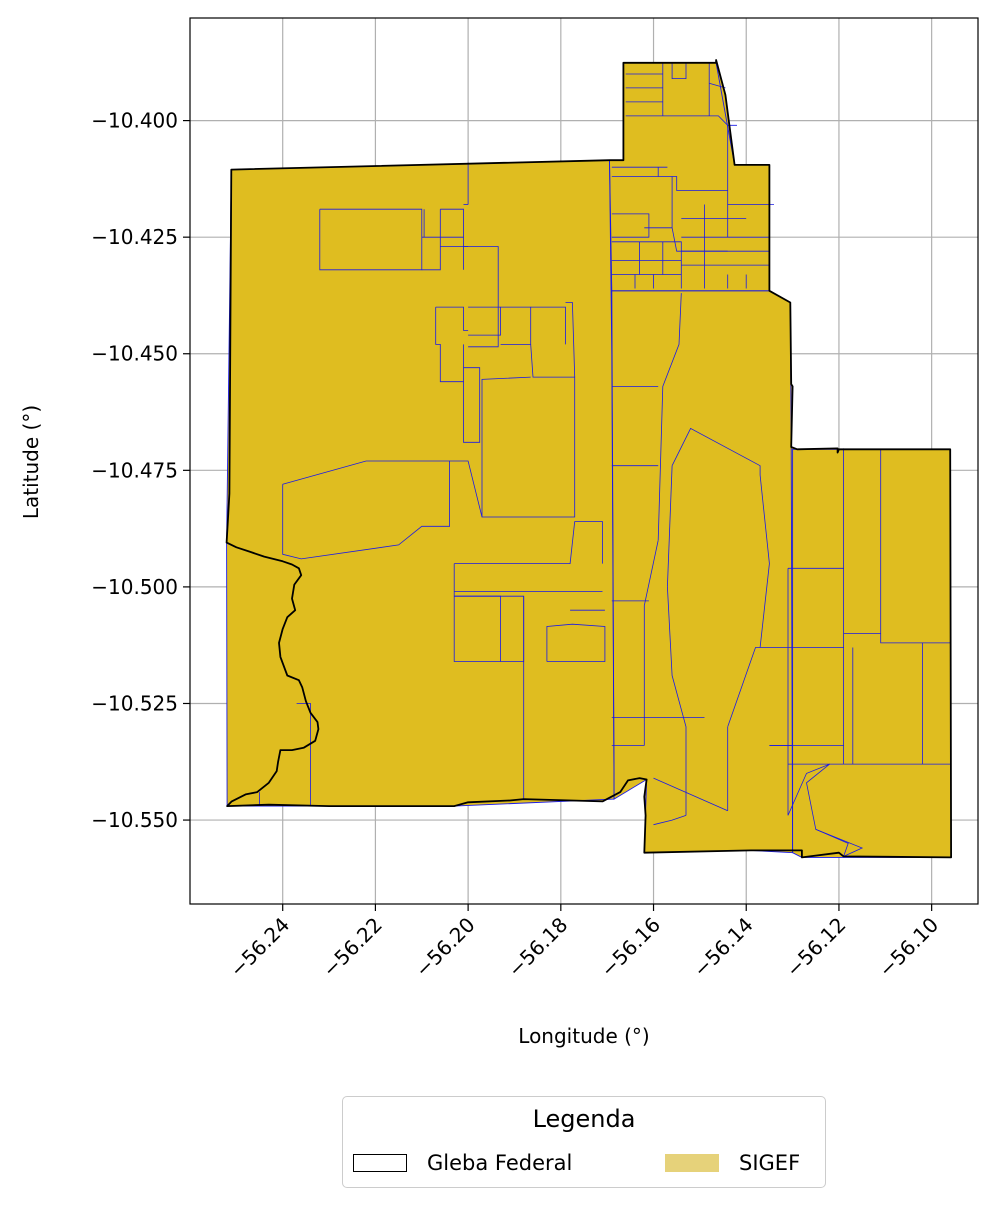 Image resolution: width=998 pixels, height=1207 pixels. Describe the element at coordinates (352, 947) in the screenshot. I see `x-tick-label-1: −56.22` at that location.